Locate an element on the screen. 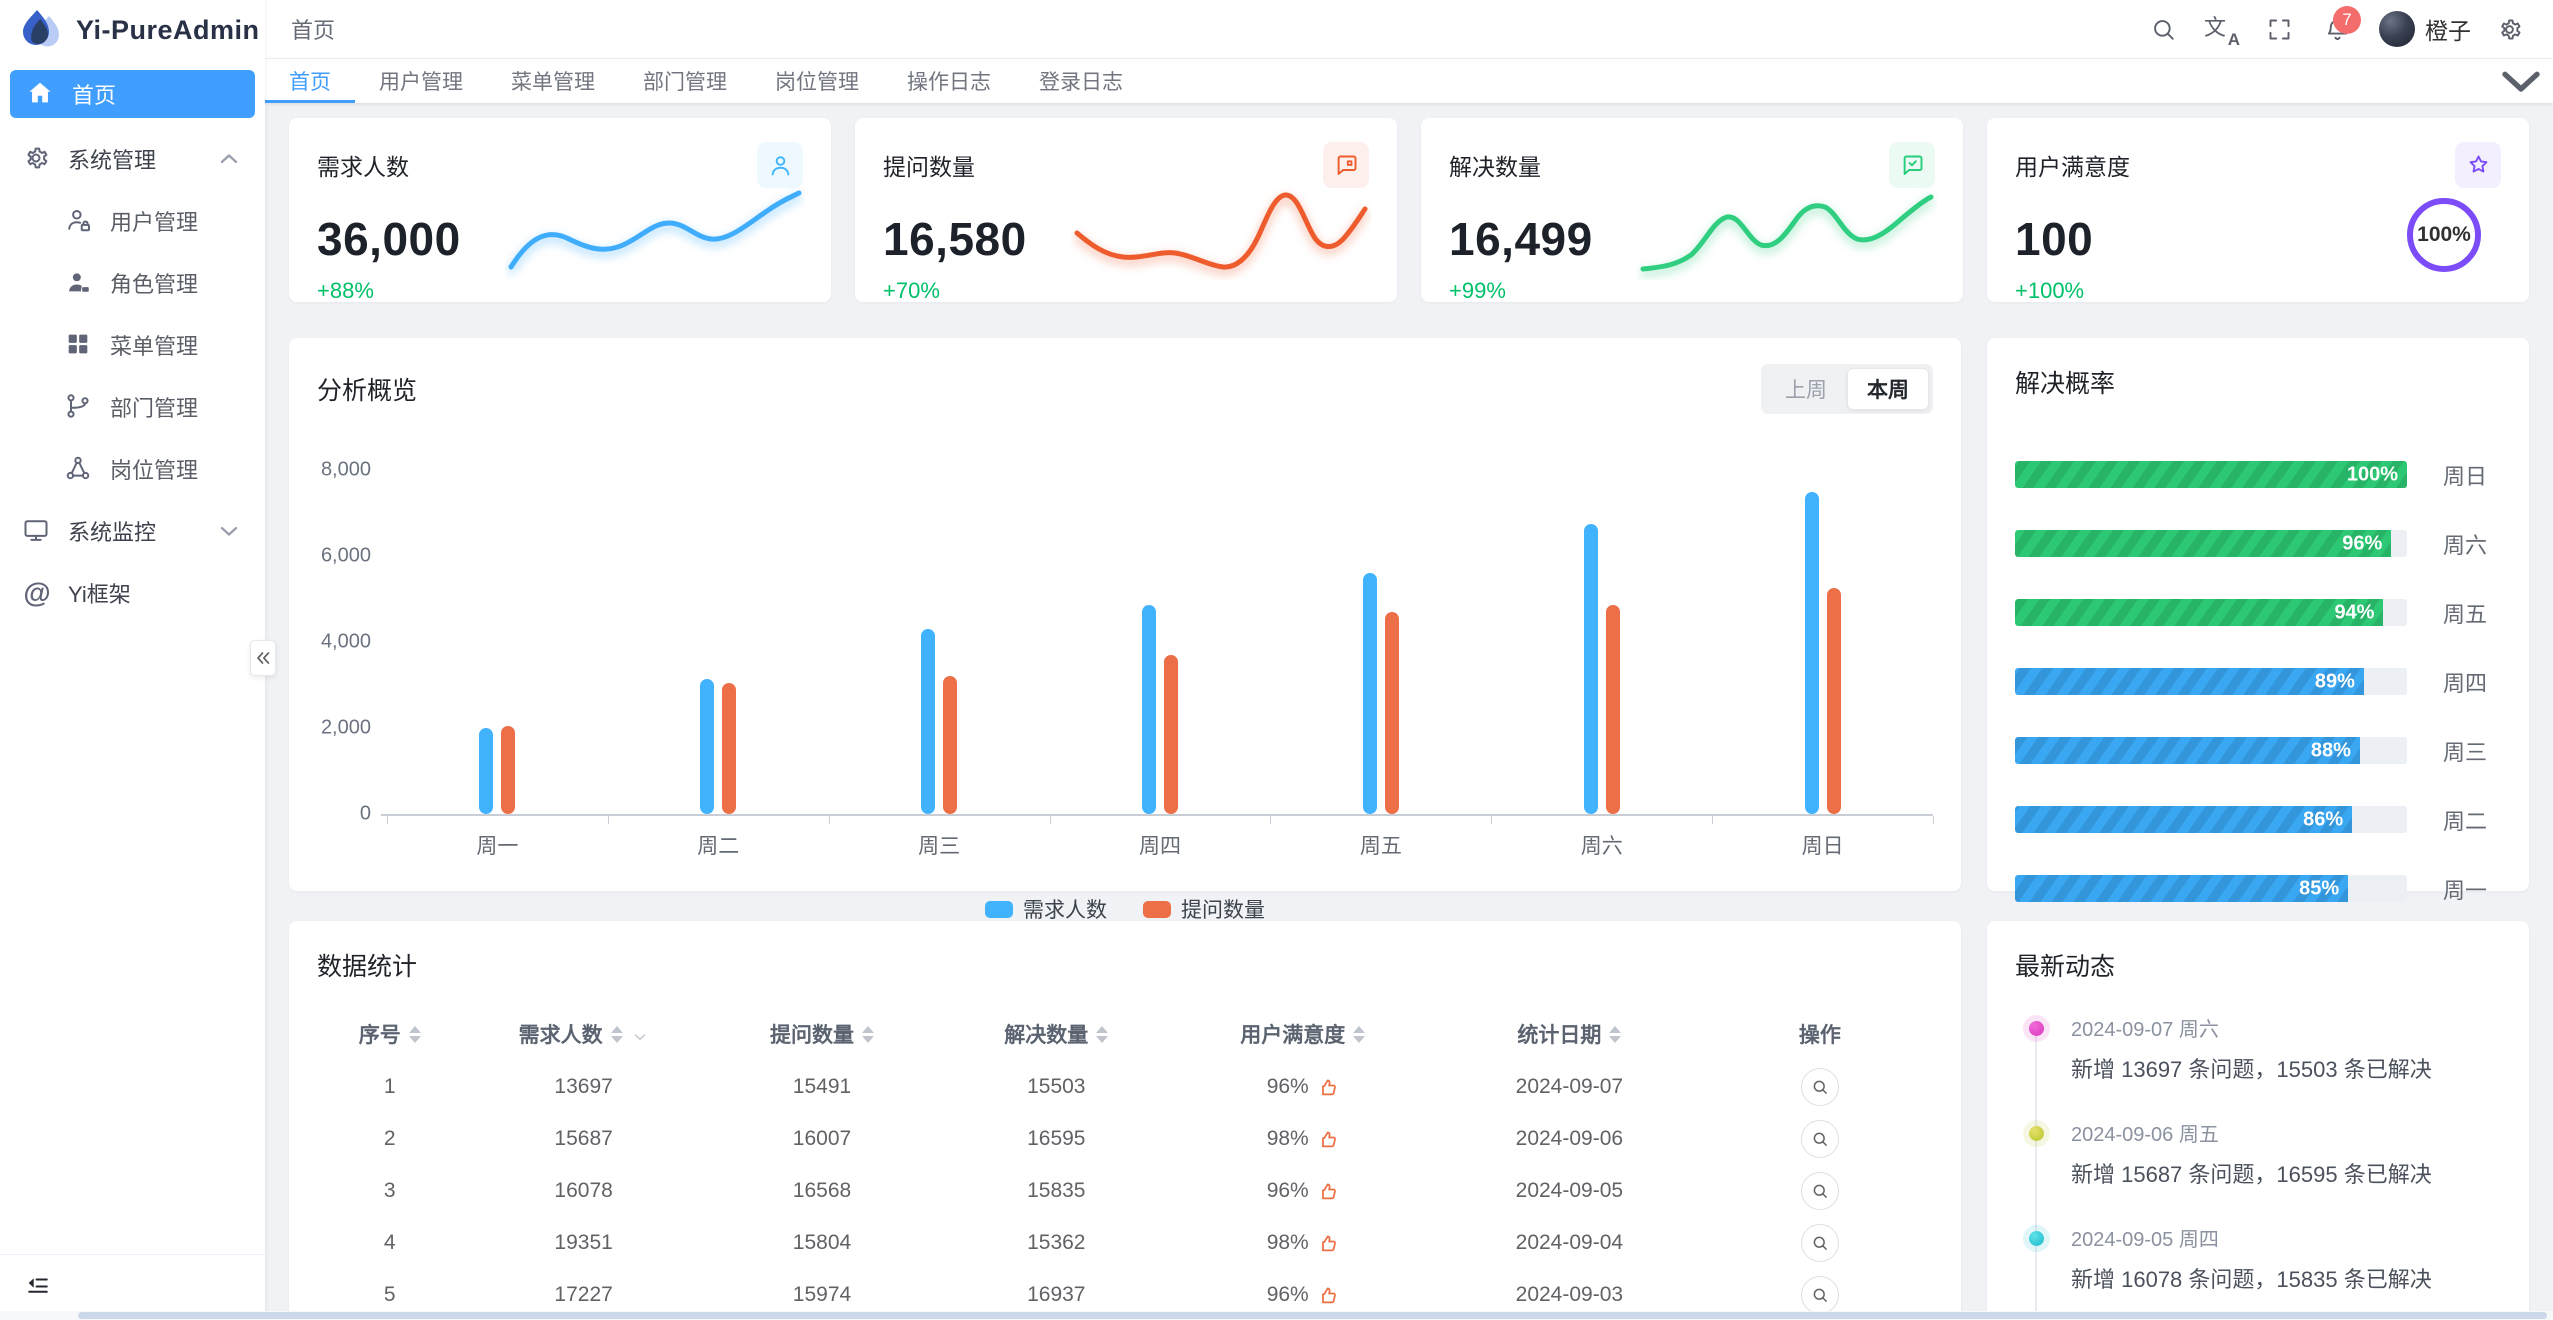 The image size is (2553, 1320). sidebar-item-label: 系统管理 is located at coordinates (112, 160).